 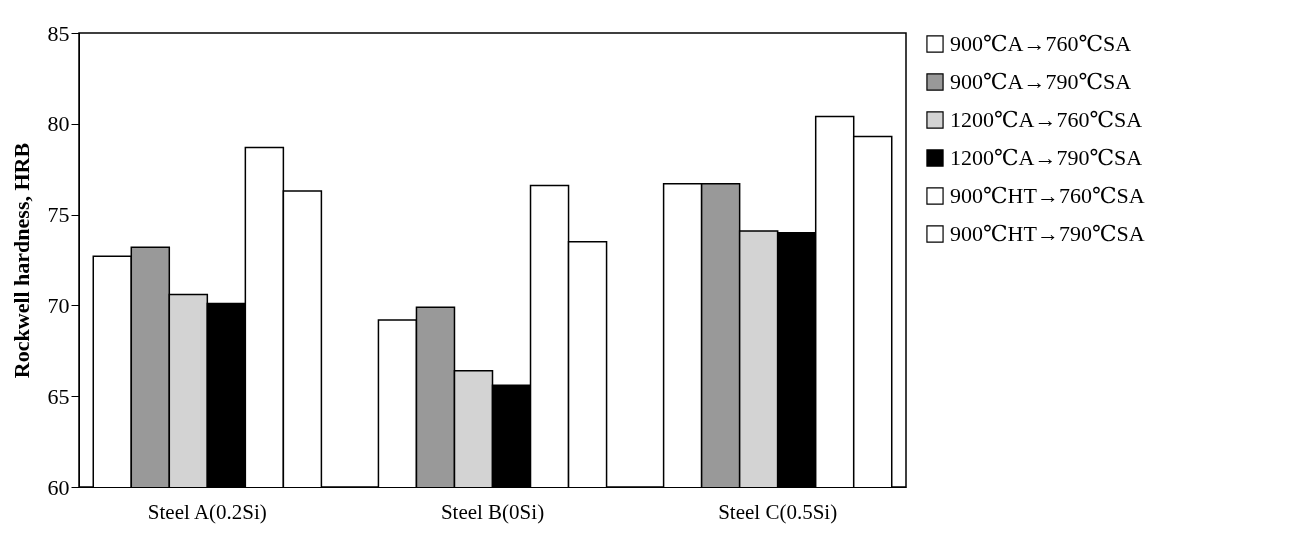 I want to click on legend-label: 900℃HT→760℃SA, so click(x=1047, y=195).